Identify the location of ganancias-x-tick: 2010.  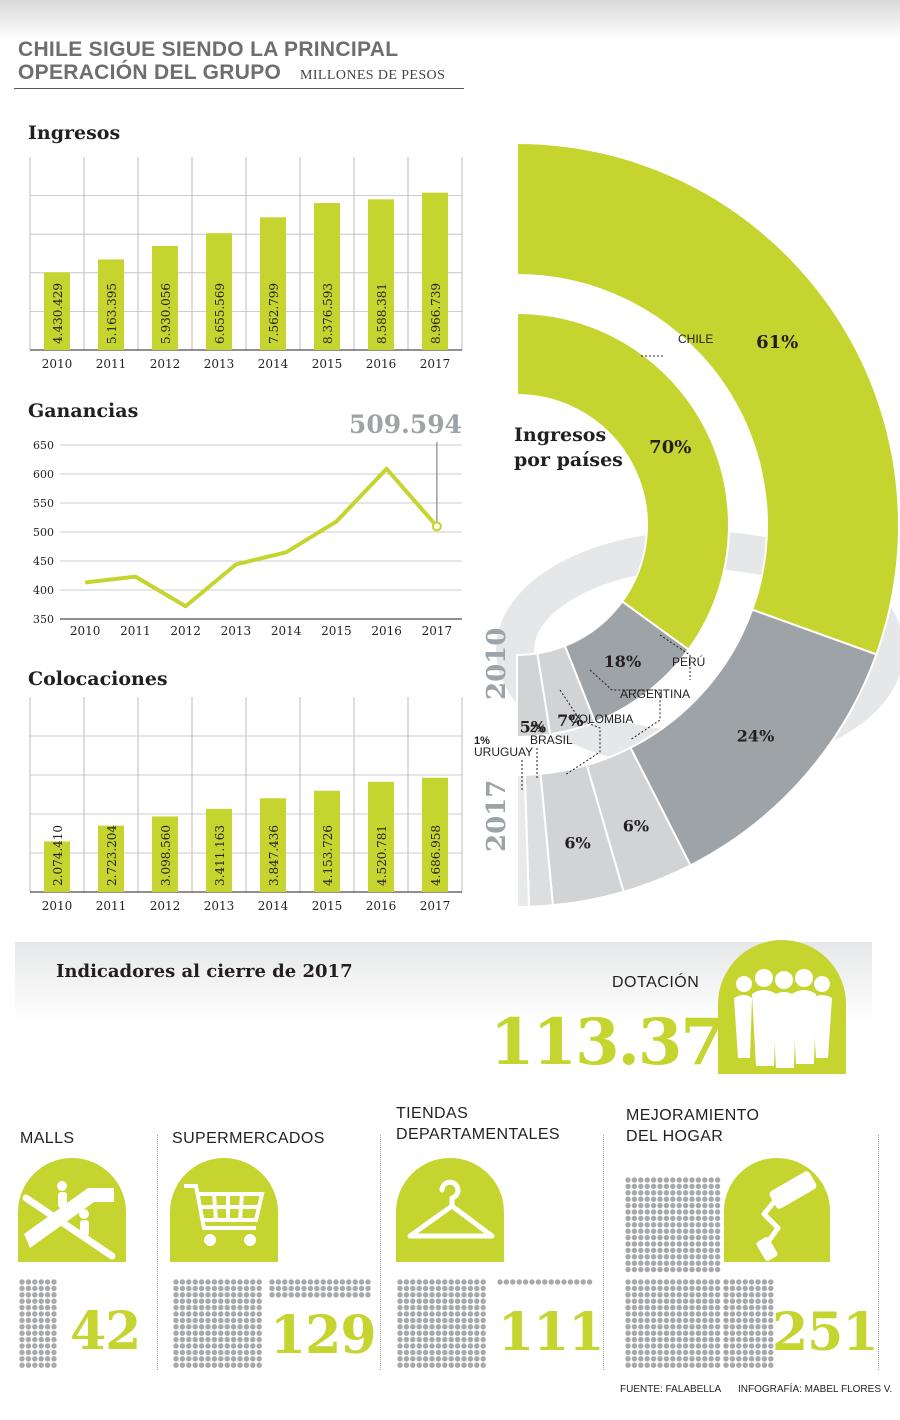
(85, 631).